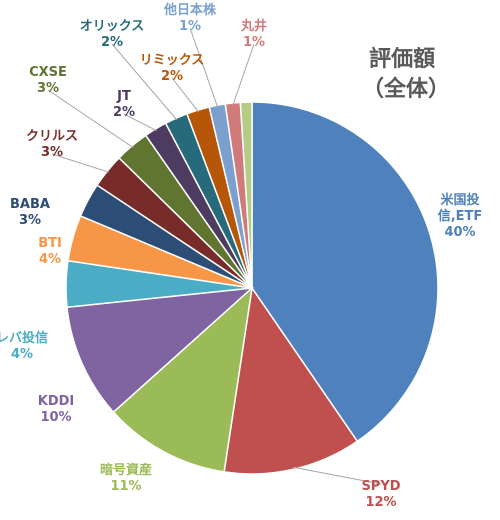  Describe the element at coordinates (24, 338) in the screenshot. I see `slice-name: レバ投信` at that location.